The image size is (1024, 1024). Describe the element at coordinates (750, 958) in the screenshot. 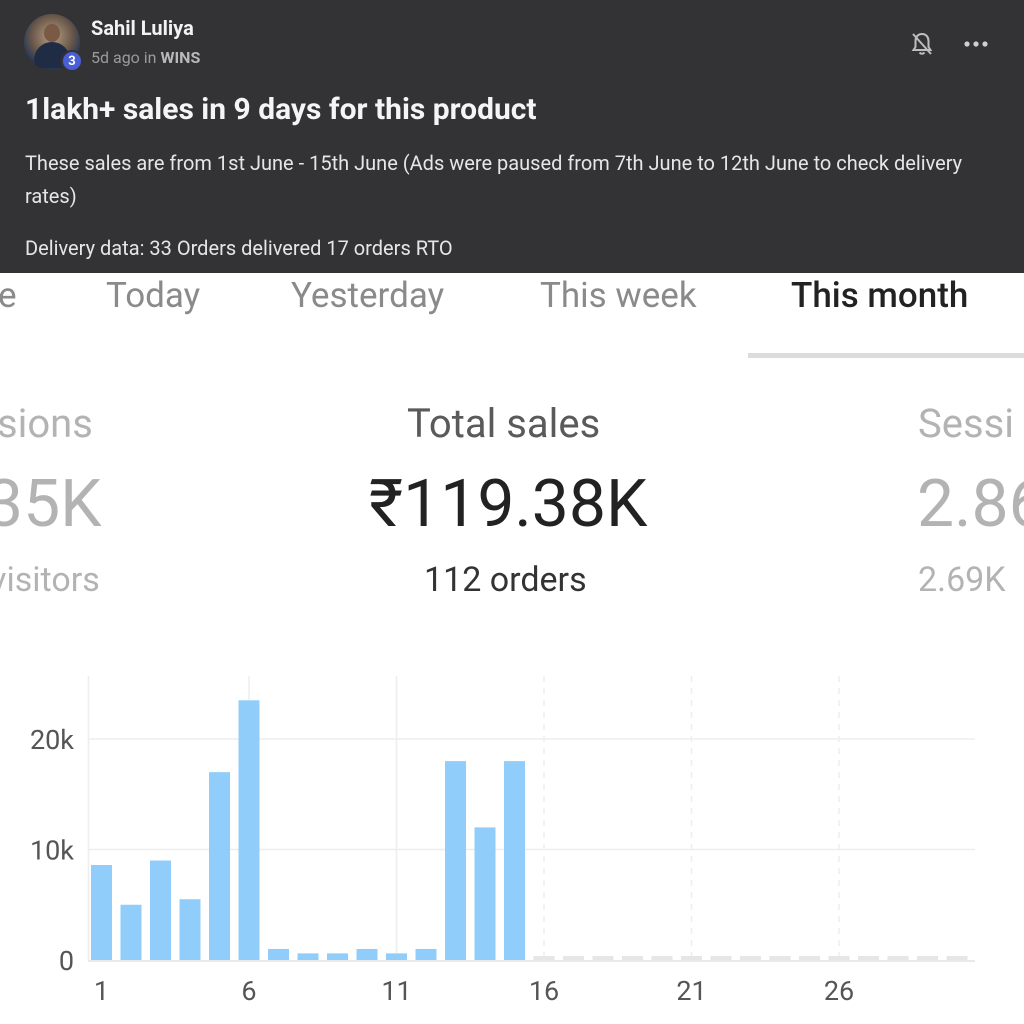

I see `bar-day-23-empty` at that location.